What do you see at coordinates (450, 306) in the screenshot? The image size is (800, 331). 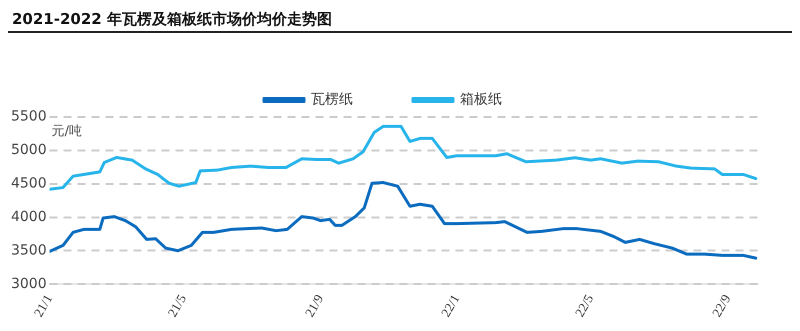 I see `x-tick-label: 22/1` at bounding box center [450, 306].